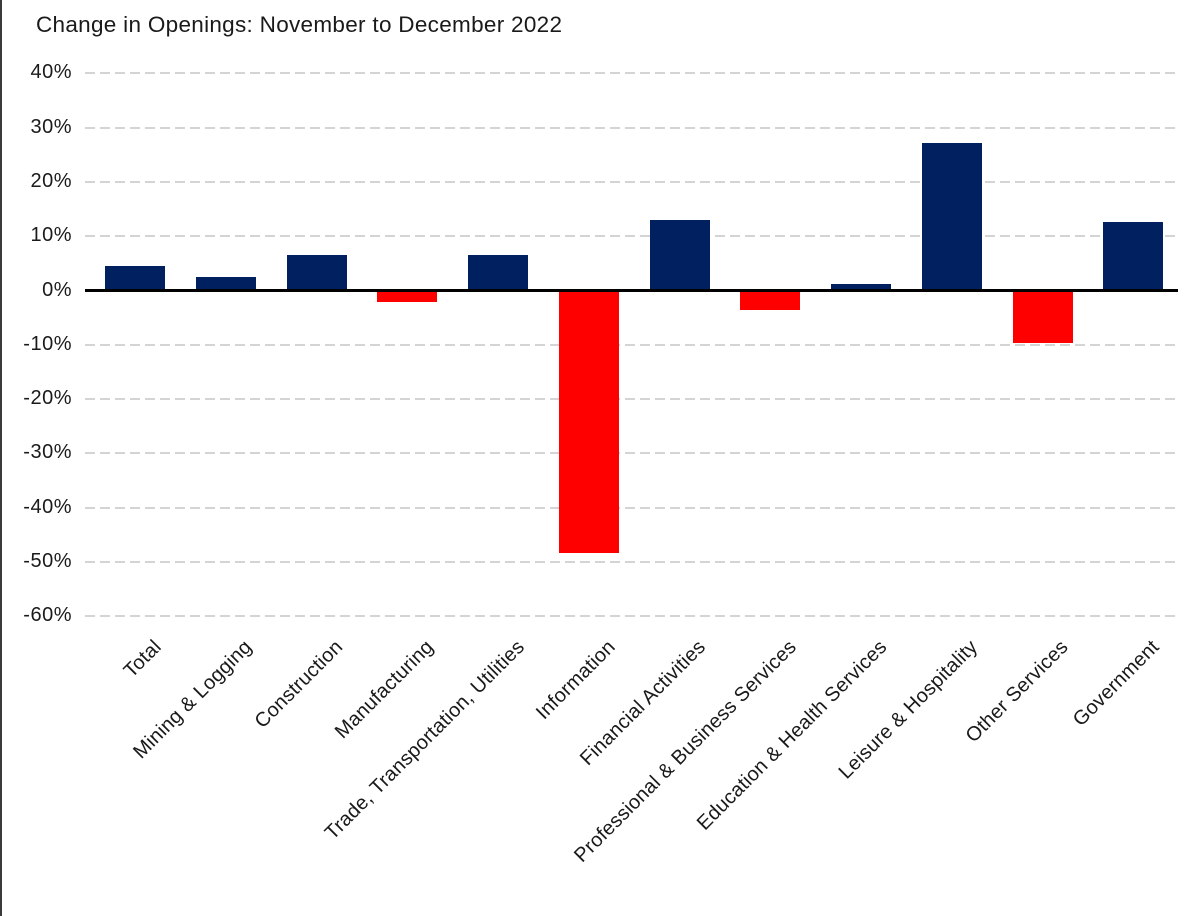 This screenshot has width=1201, height=916. Describe the element at coordinates (631, 290) in the screenshot. I see `zero-axis-line` at that location.